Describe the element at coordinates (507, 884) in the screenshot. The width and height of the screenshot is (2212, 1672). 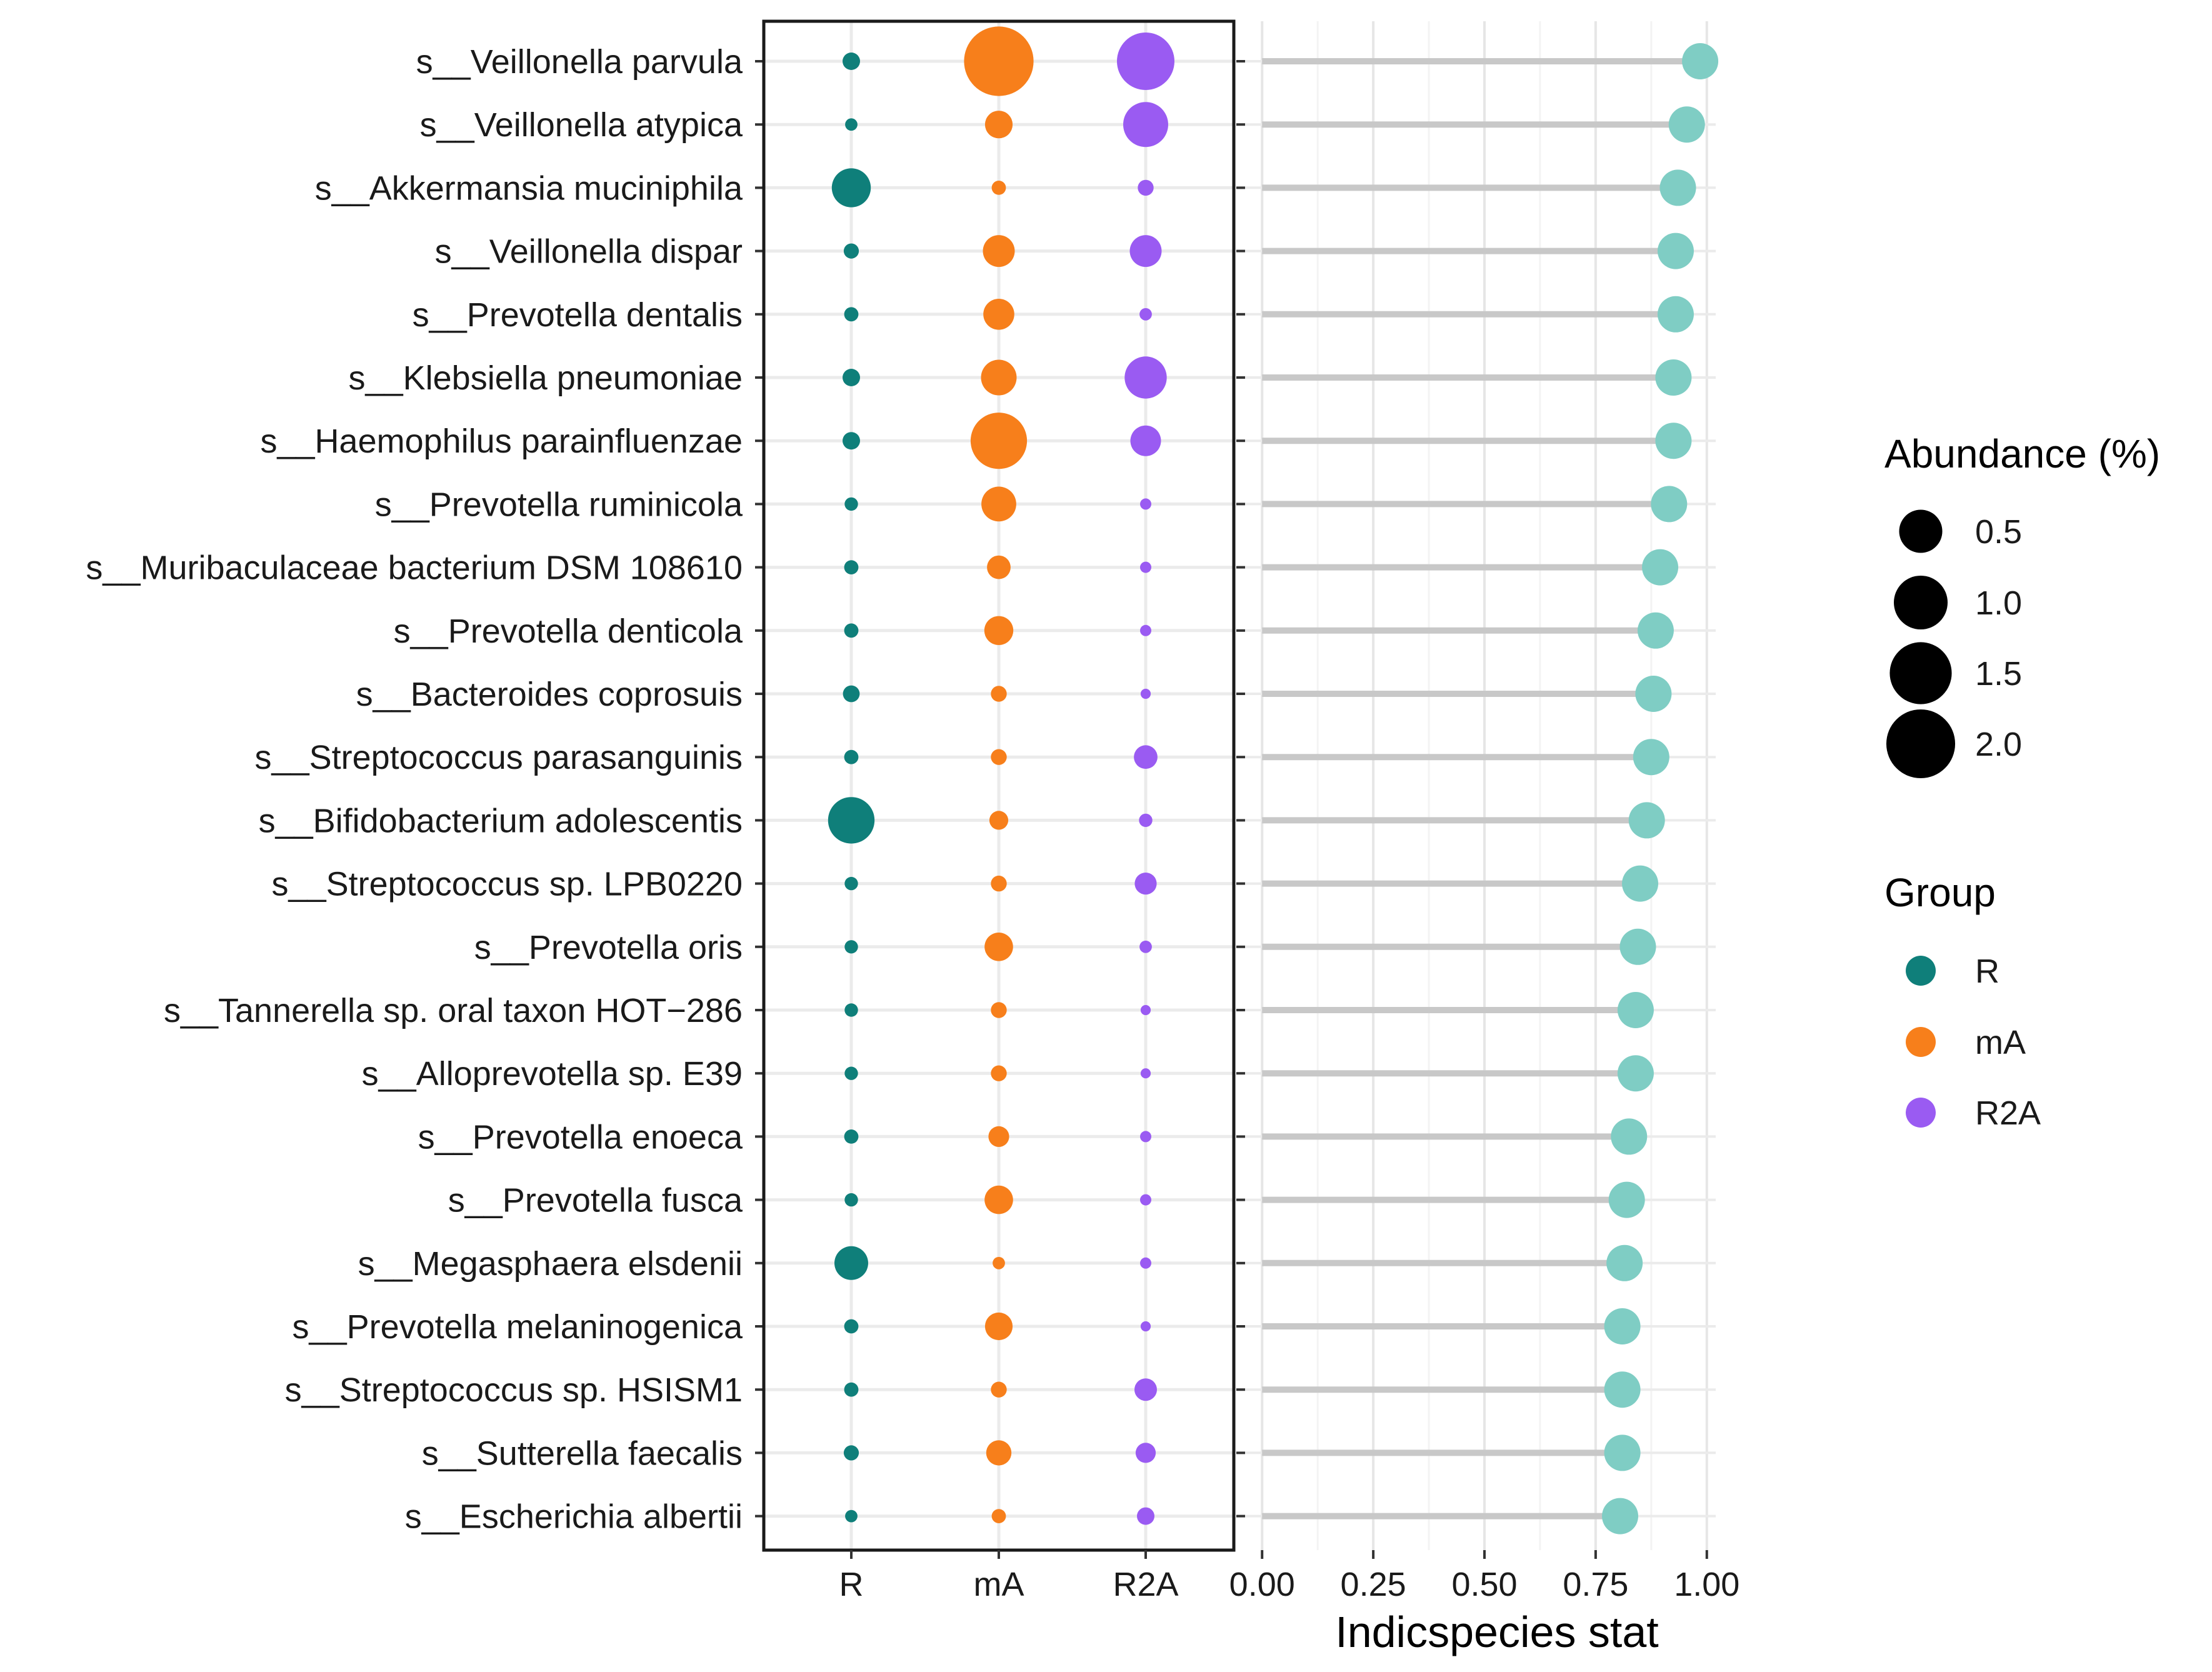
I see `species-label-13: s__Streptococcus sp. LPB0220` at that location.